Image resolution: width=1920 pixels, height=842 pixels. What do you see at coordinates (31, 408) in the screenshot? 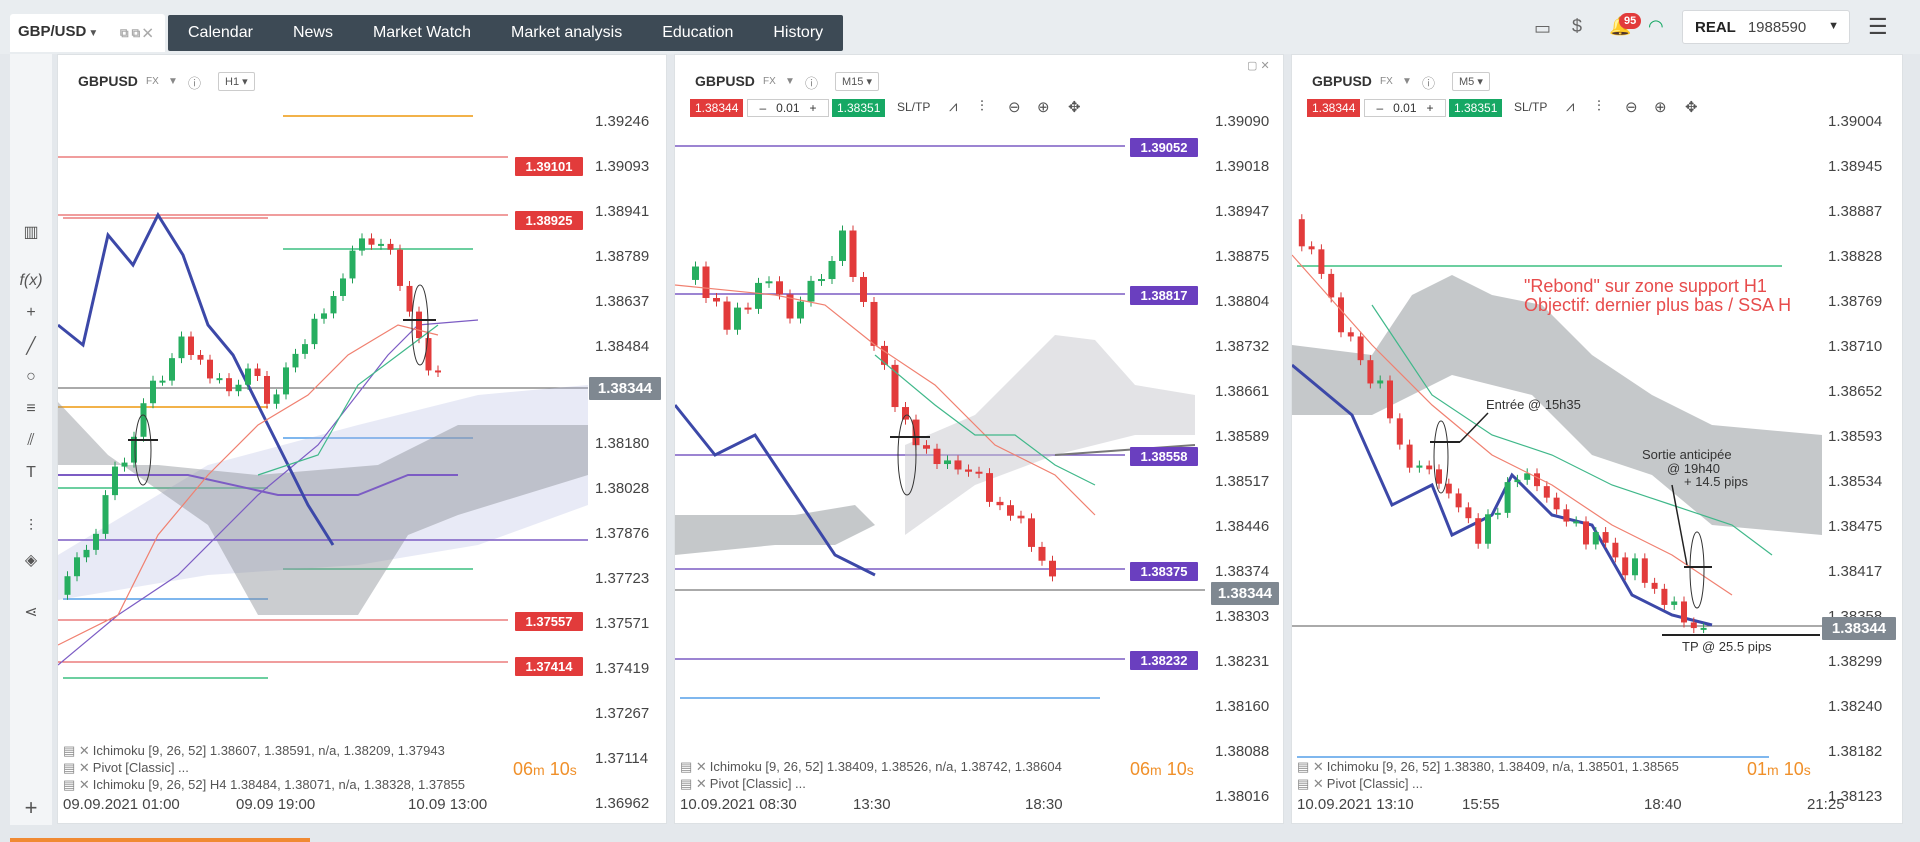
I see `fibonacci-icon: ≡` at bounding box center [31, 408].